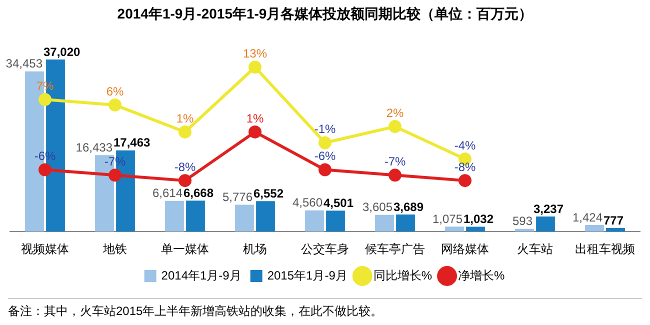 The image size is (650, 325). What do you see at coordinates (199, 193) in the screenshot?
I see `data-label: 6,668` at bounding box center [199, 193].